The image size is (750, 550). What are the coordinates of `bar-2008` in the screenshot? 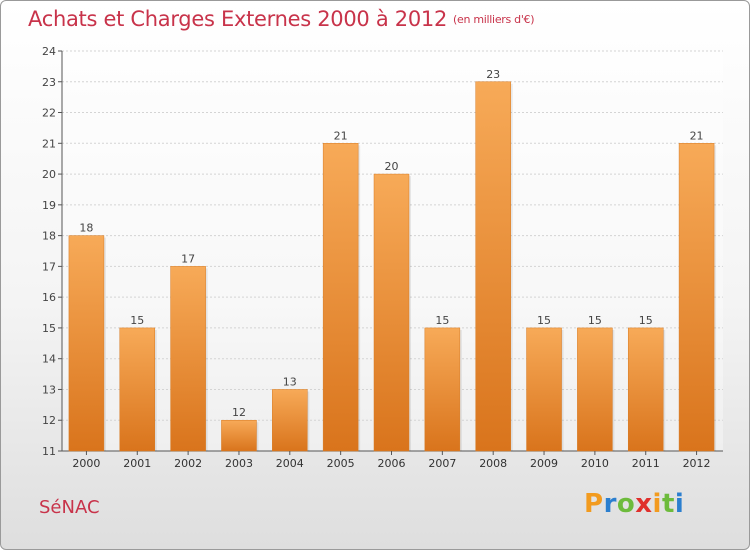 It's located at (493, 266).